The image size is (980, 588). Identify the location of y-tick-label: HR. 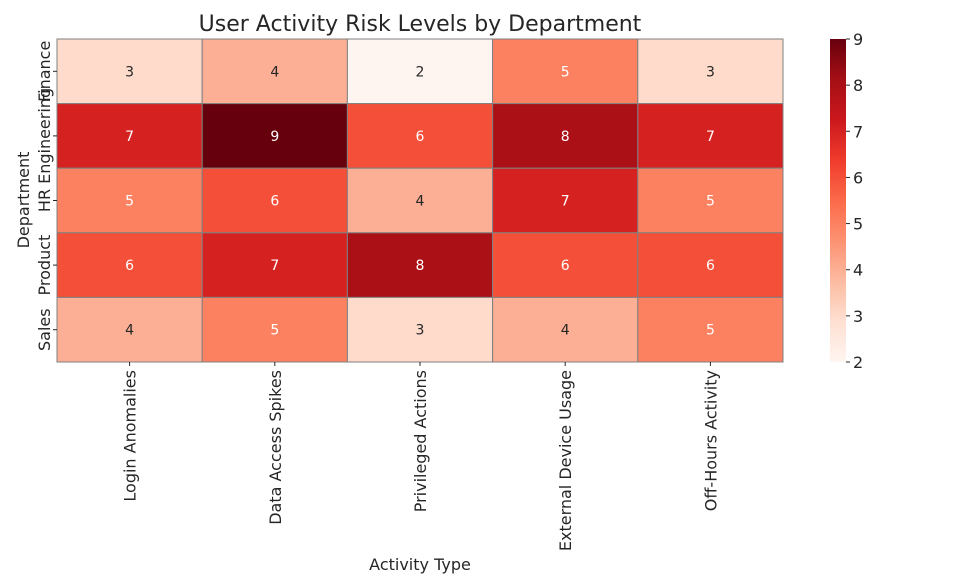
(44, 200).